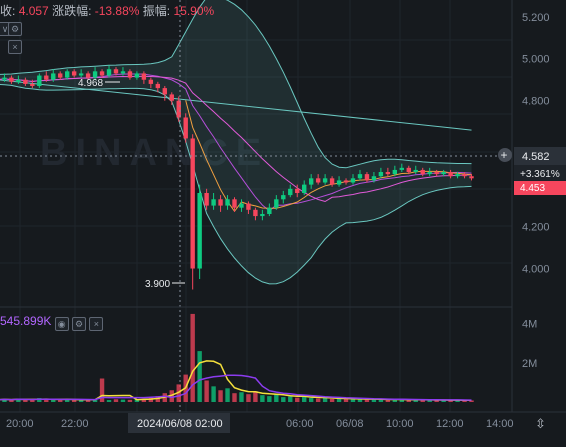 This screenshot has width=566, height=447. Describe the element at coordinates (33, 11) in the screenshot. I see `close-value: 4.057` at that location.